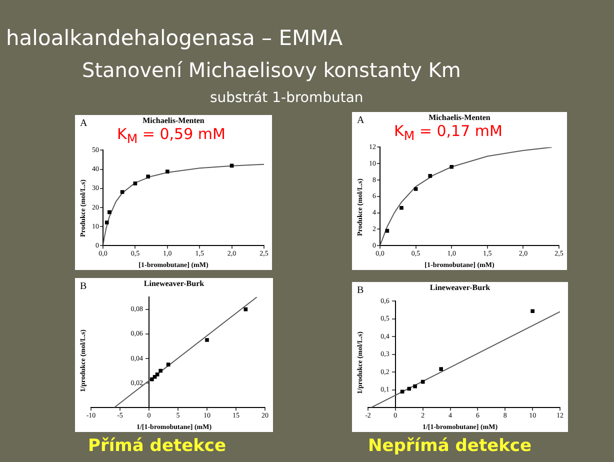 This screenshot has height=462, width=614. I want to click on text: K$_{M}$ = 0,17 mM, so click(448, 132).